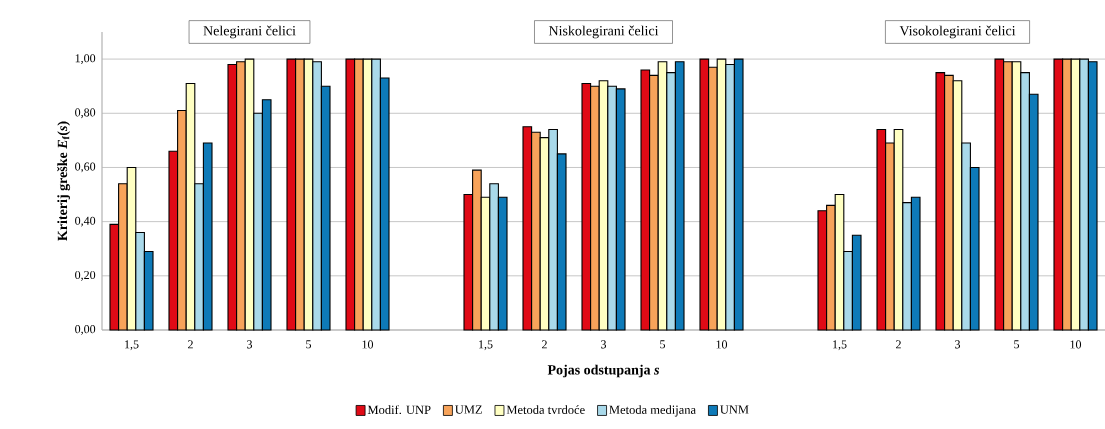  What do you see at coordinates (468, 409) in the screenshot?
I see `legend-label: UMZ` at bounding box center [468, 409].